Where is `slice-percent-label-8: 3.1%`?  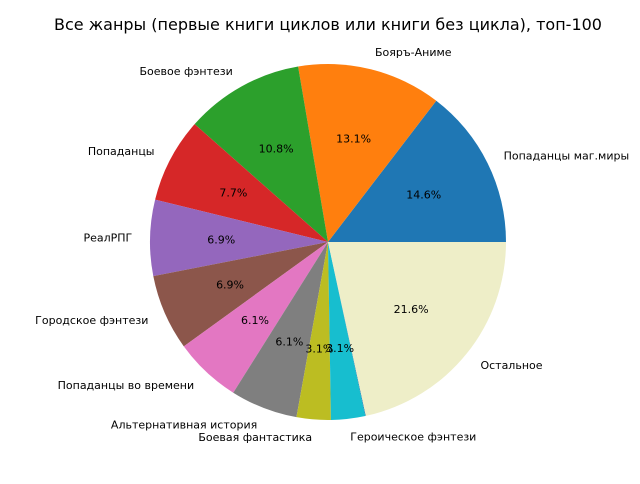
slice-percent-label-8: 3.1% is located at coordinates (319, 348).